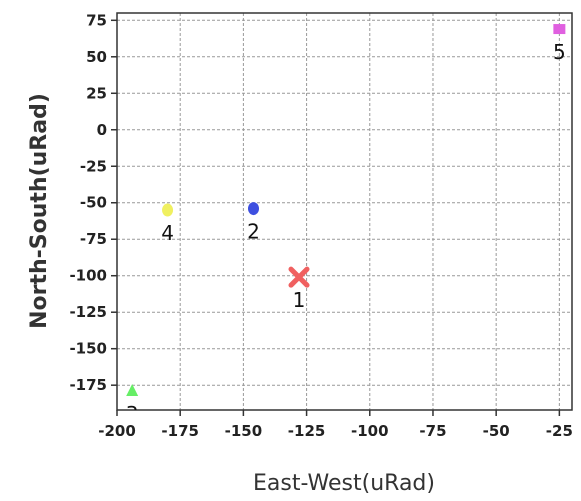 The width and height of the screenshot is (581, 501). What do you see at coordinates (180, 431) in the screenshot?
I see `x-tick-label: -175` at bounding box center [180, 431].